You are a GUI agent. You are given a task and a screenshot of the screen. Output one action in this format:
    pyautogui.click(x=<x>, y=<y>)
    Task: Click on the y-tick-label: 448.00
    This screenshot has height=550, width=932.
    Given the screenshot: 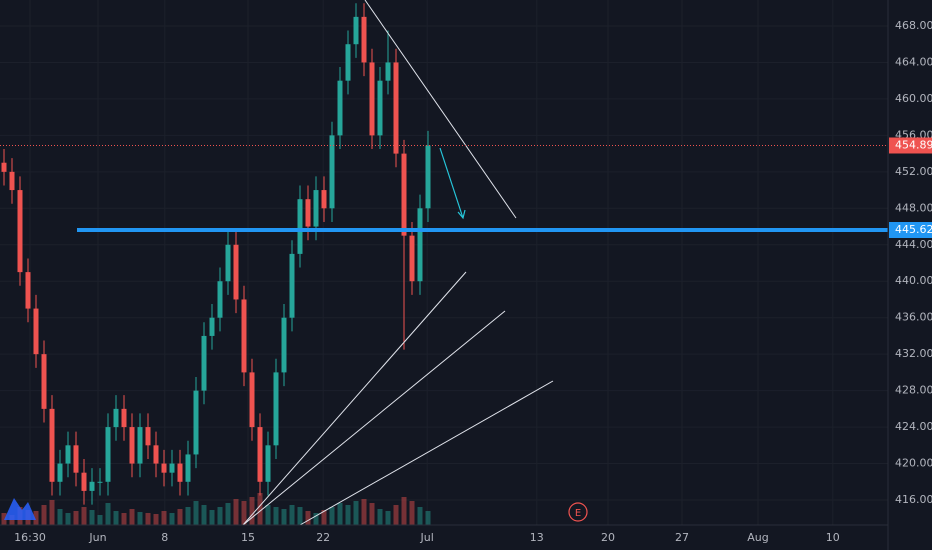 What is the action you would take?
    pyautogui.click(x=913, y=207)
    